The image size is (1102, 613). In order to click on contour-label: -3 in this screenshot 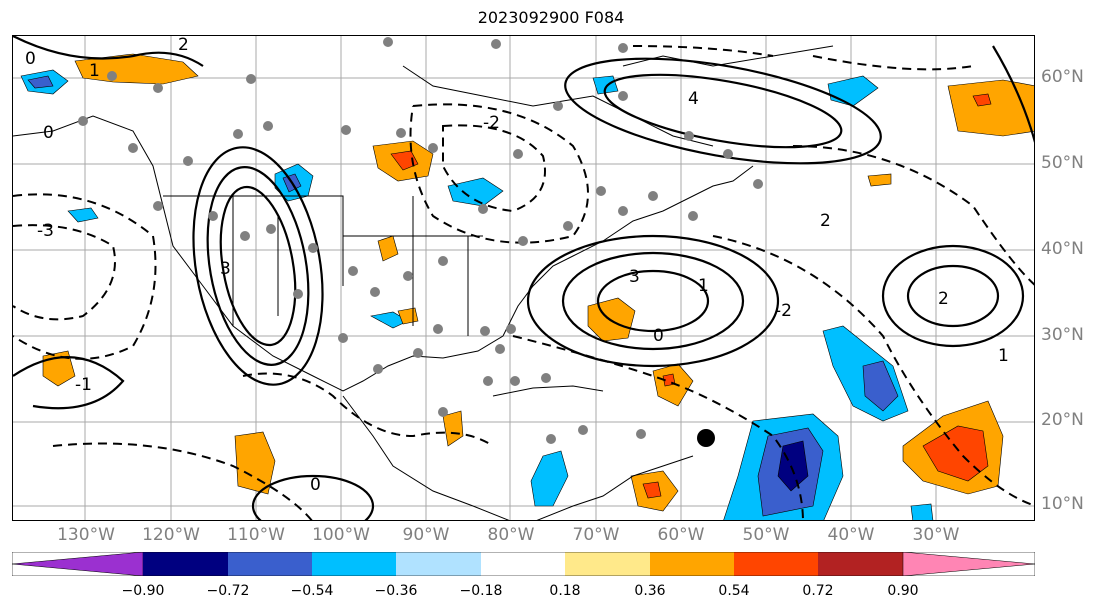, I will do `click(45, 231)`.